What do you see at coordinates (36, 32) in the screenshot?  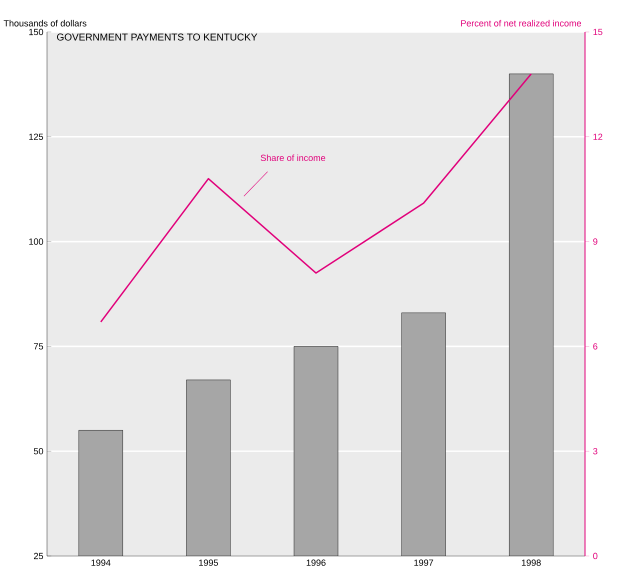 I see `y-tick-label: 150` at bounding box center [36, 32].